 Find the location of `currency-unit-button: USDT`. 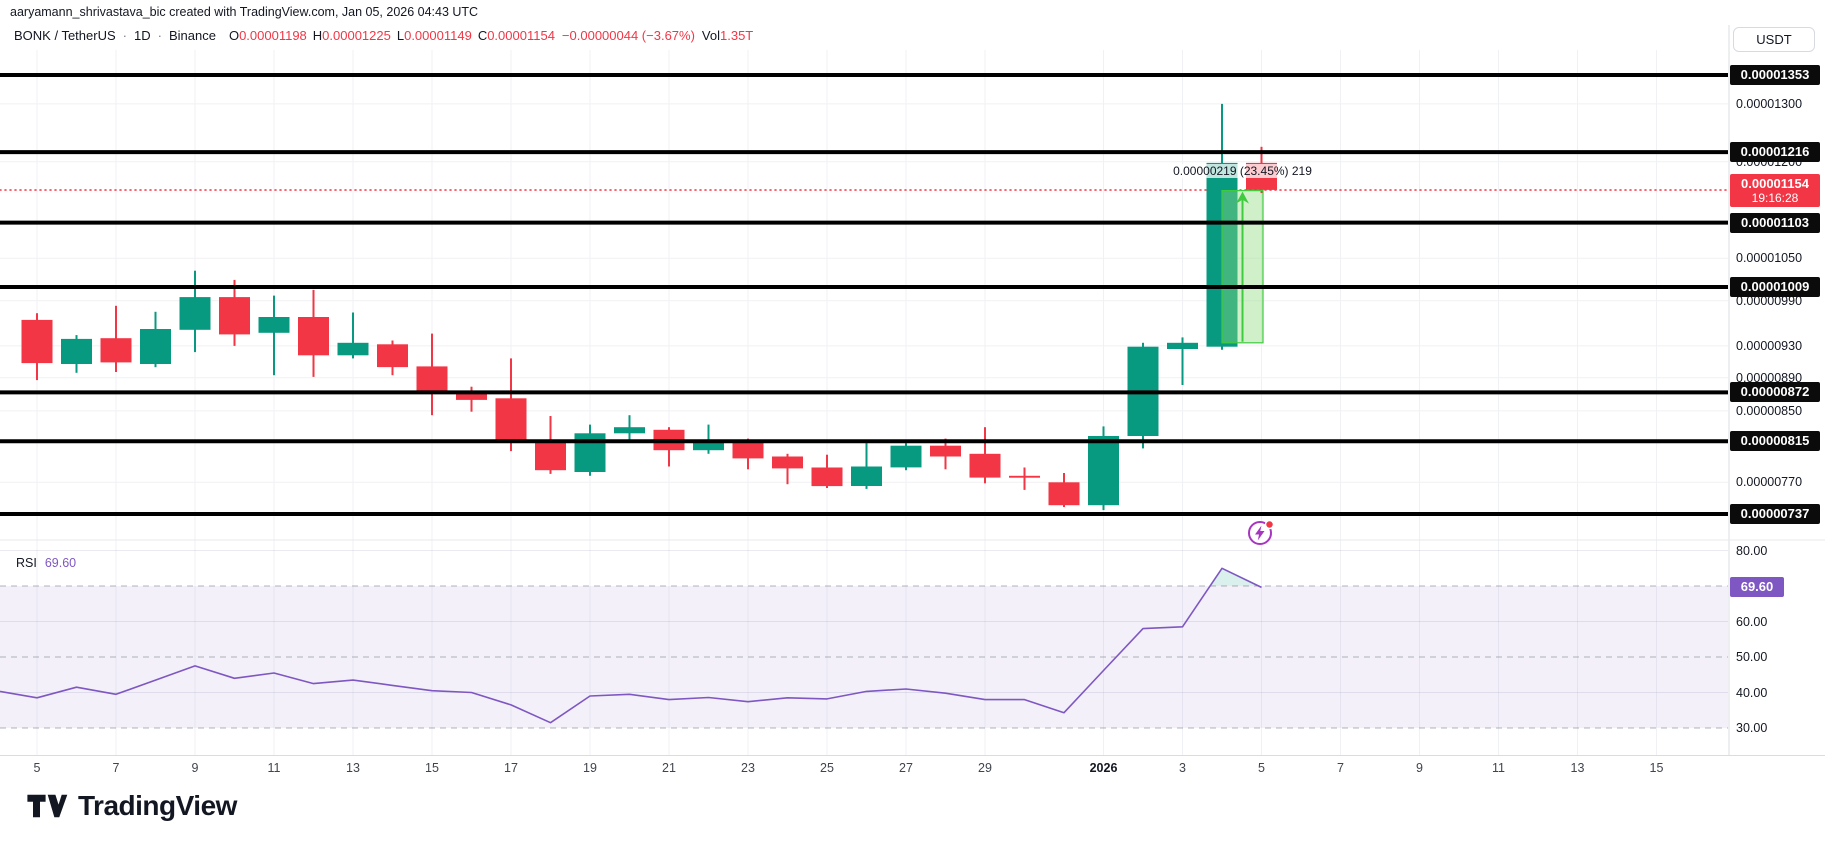

currency-unit-button: USDT is located at coordinates (1774, 39).